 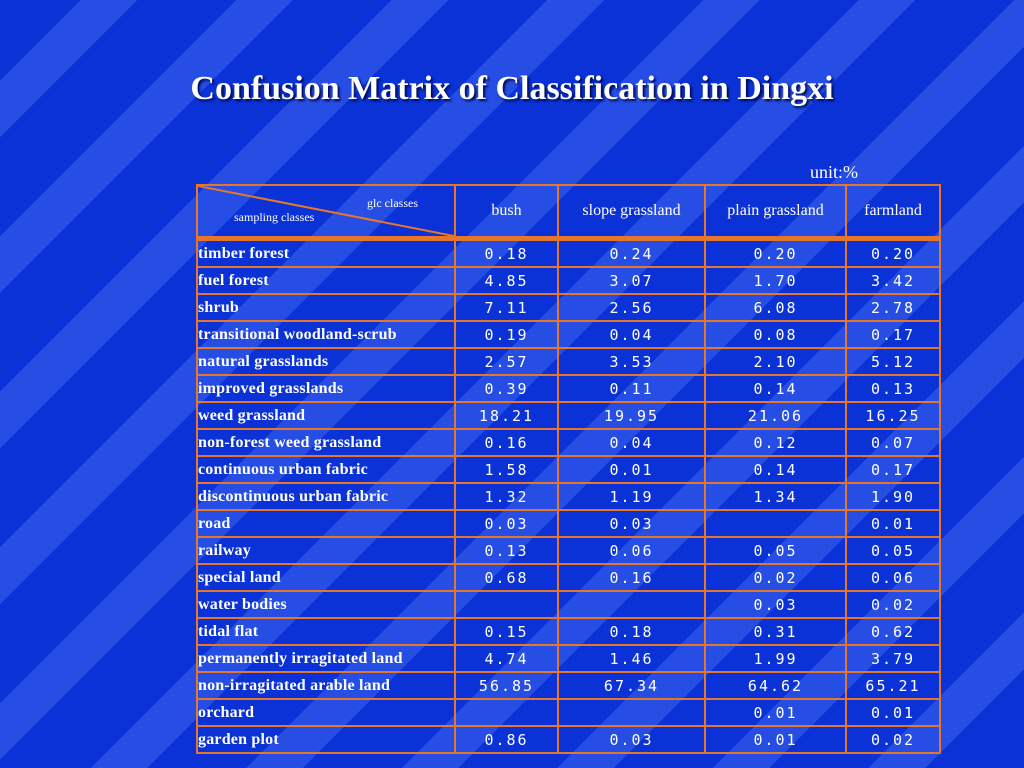 I want to click on table-row: road 0.03 0.03 0.01, so click(x=568, y=523).